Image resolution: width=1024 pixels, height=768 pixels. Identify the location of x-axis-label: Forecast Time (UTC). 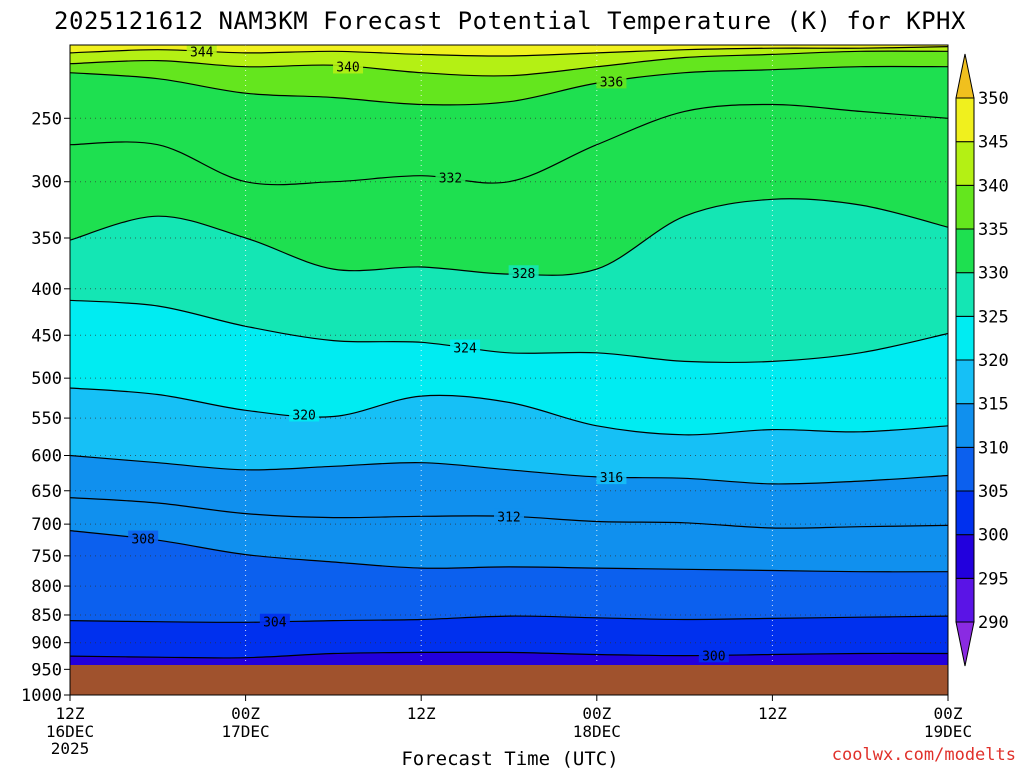
(509, 758).